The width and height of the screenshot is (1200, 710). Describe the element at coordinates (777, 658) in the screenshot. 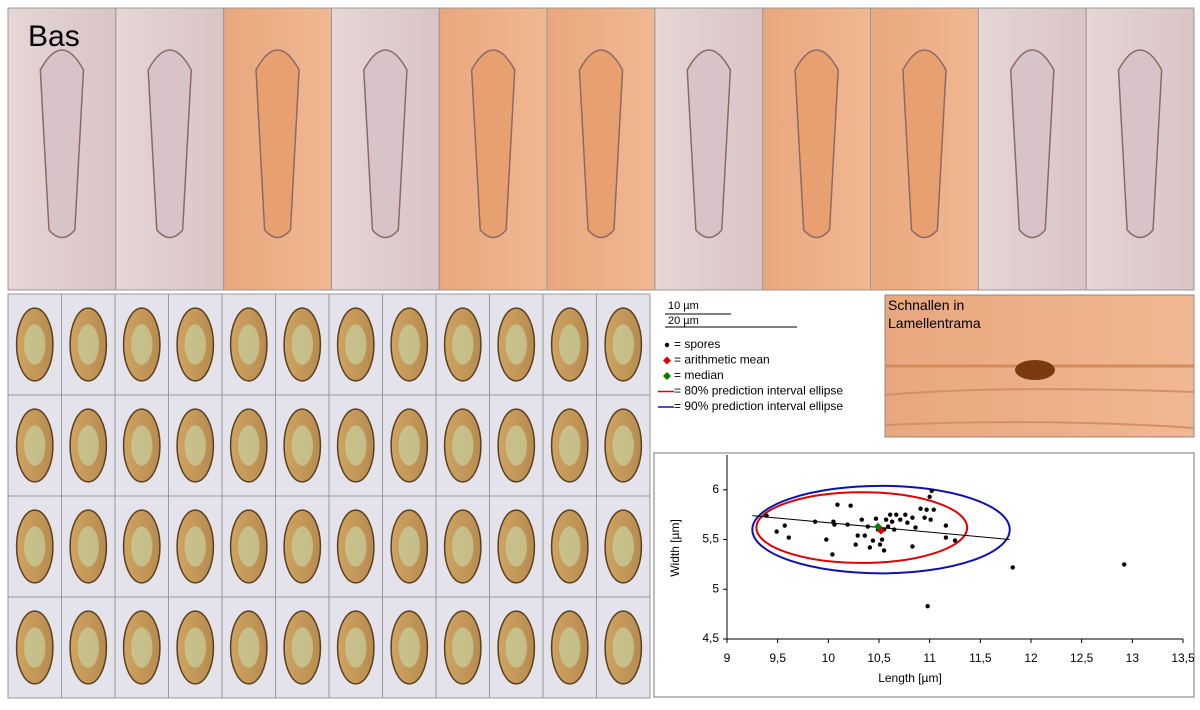

I see `x-tick-label: 9,5` at that location.